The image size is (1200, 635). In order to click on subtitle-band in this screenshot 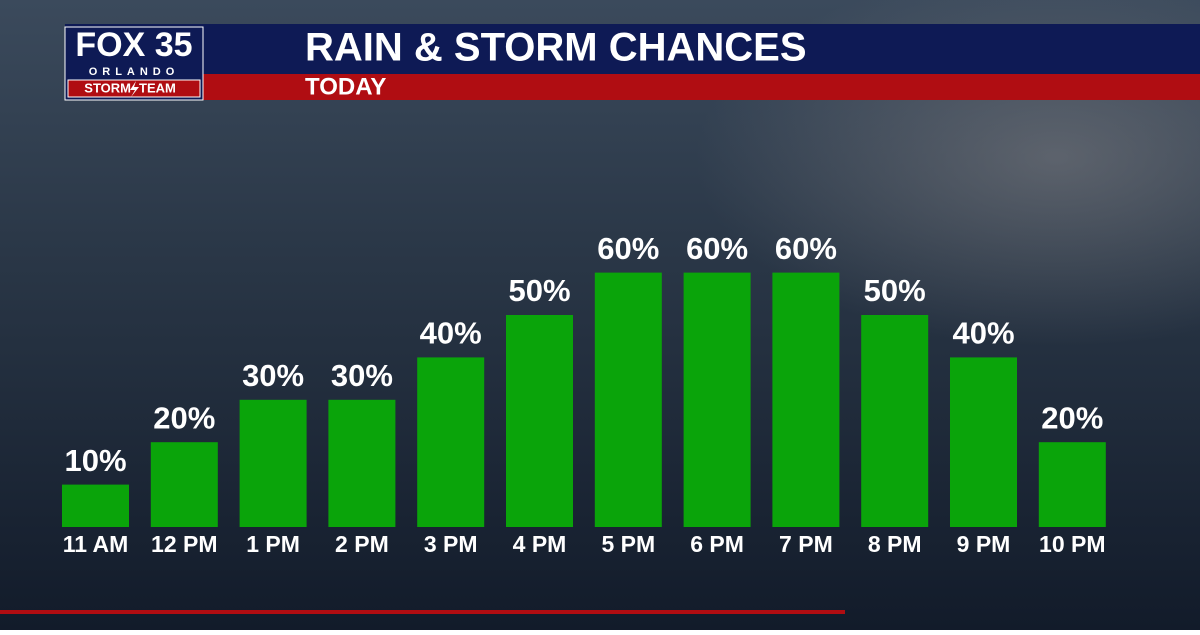, I will do `click(632, 87)`.